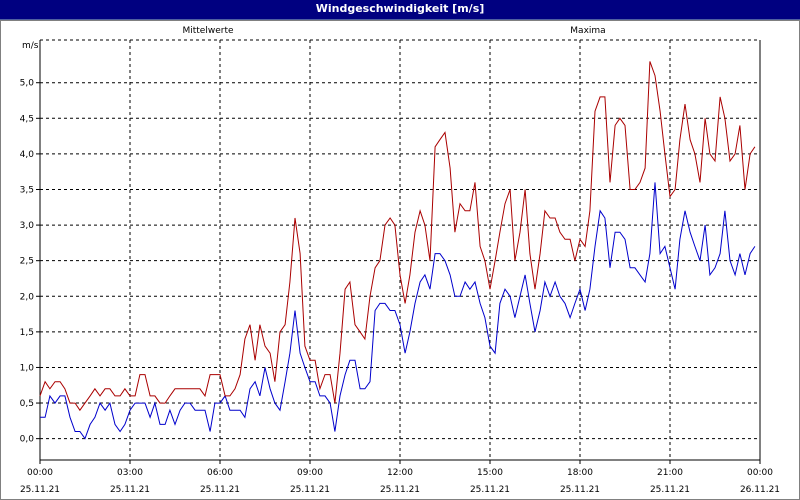 The width and height of the screenshot is (800, 500). I want to click on x-tick-time: 06:00, so click(220, 473).